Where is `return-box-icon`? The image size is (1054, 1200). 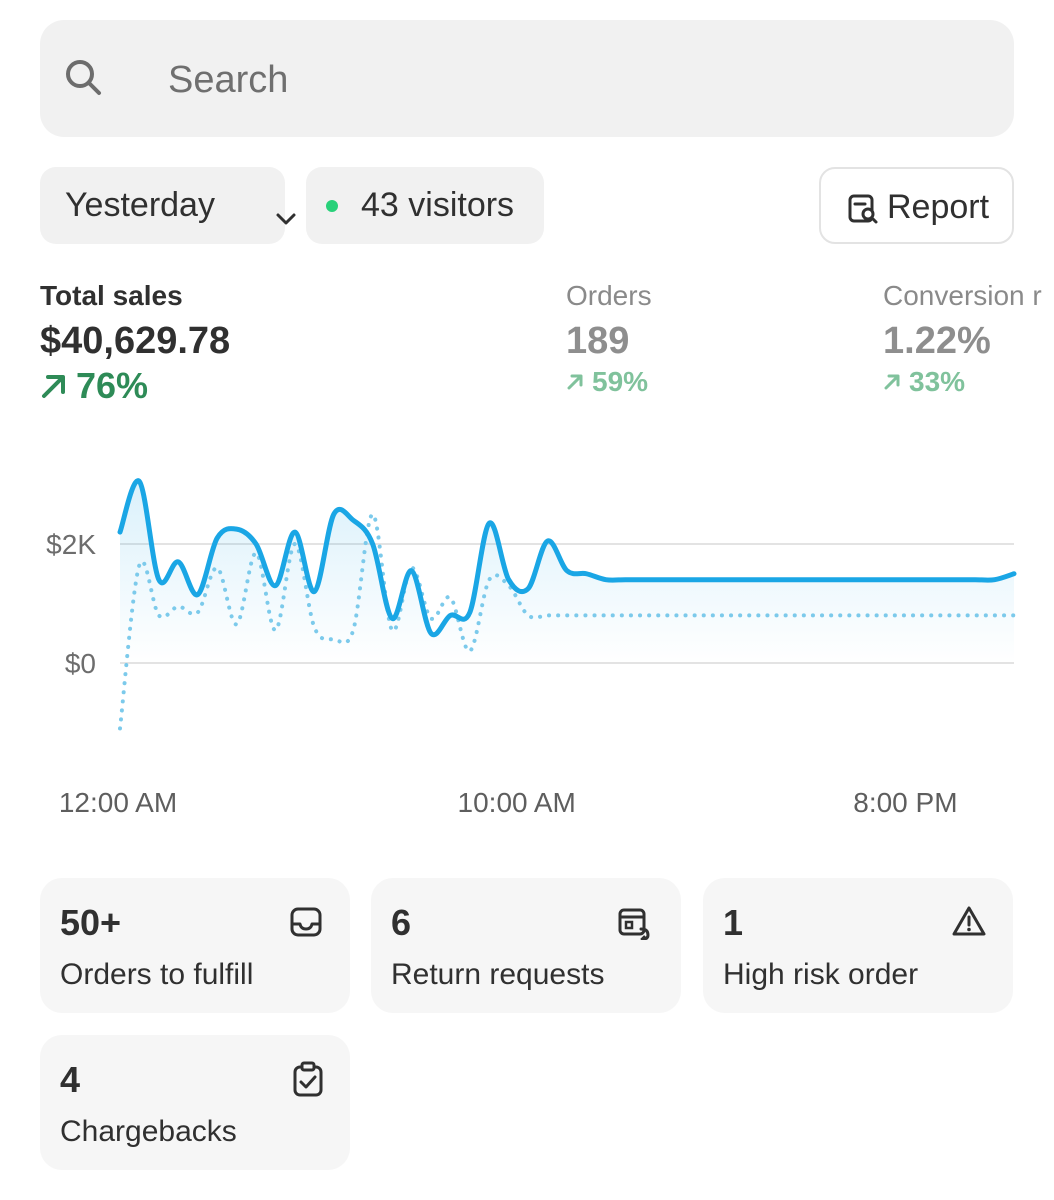 return-box-icon is located at coordinates (636, 924).